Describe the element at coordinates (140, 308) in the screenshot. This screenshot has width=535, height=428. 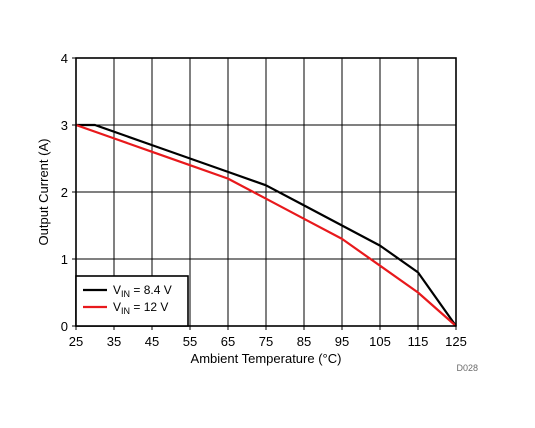
I see `legend-label-2: VIN = 12 V` at that location.